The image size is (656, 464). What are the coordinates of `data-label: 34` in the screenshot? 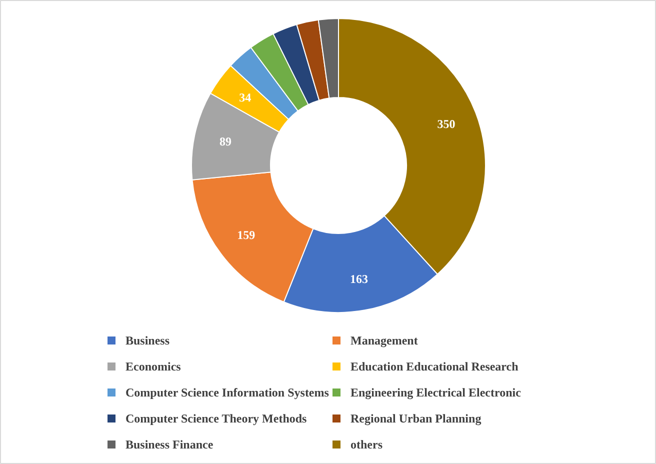 It's located at (245, 97).